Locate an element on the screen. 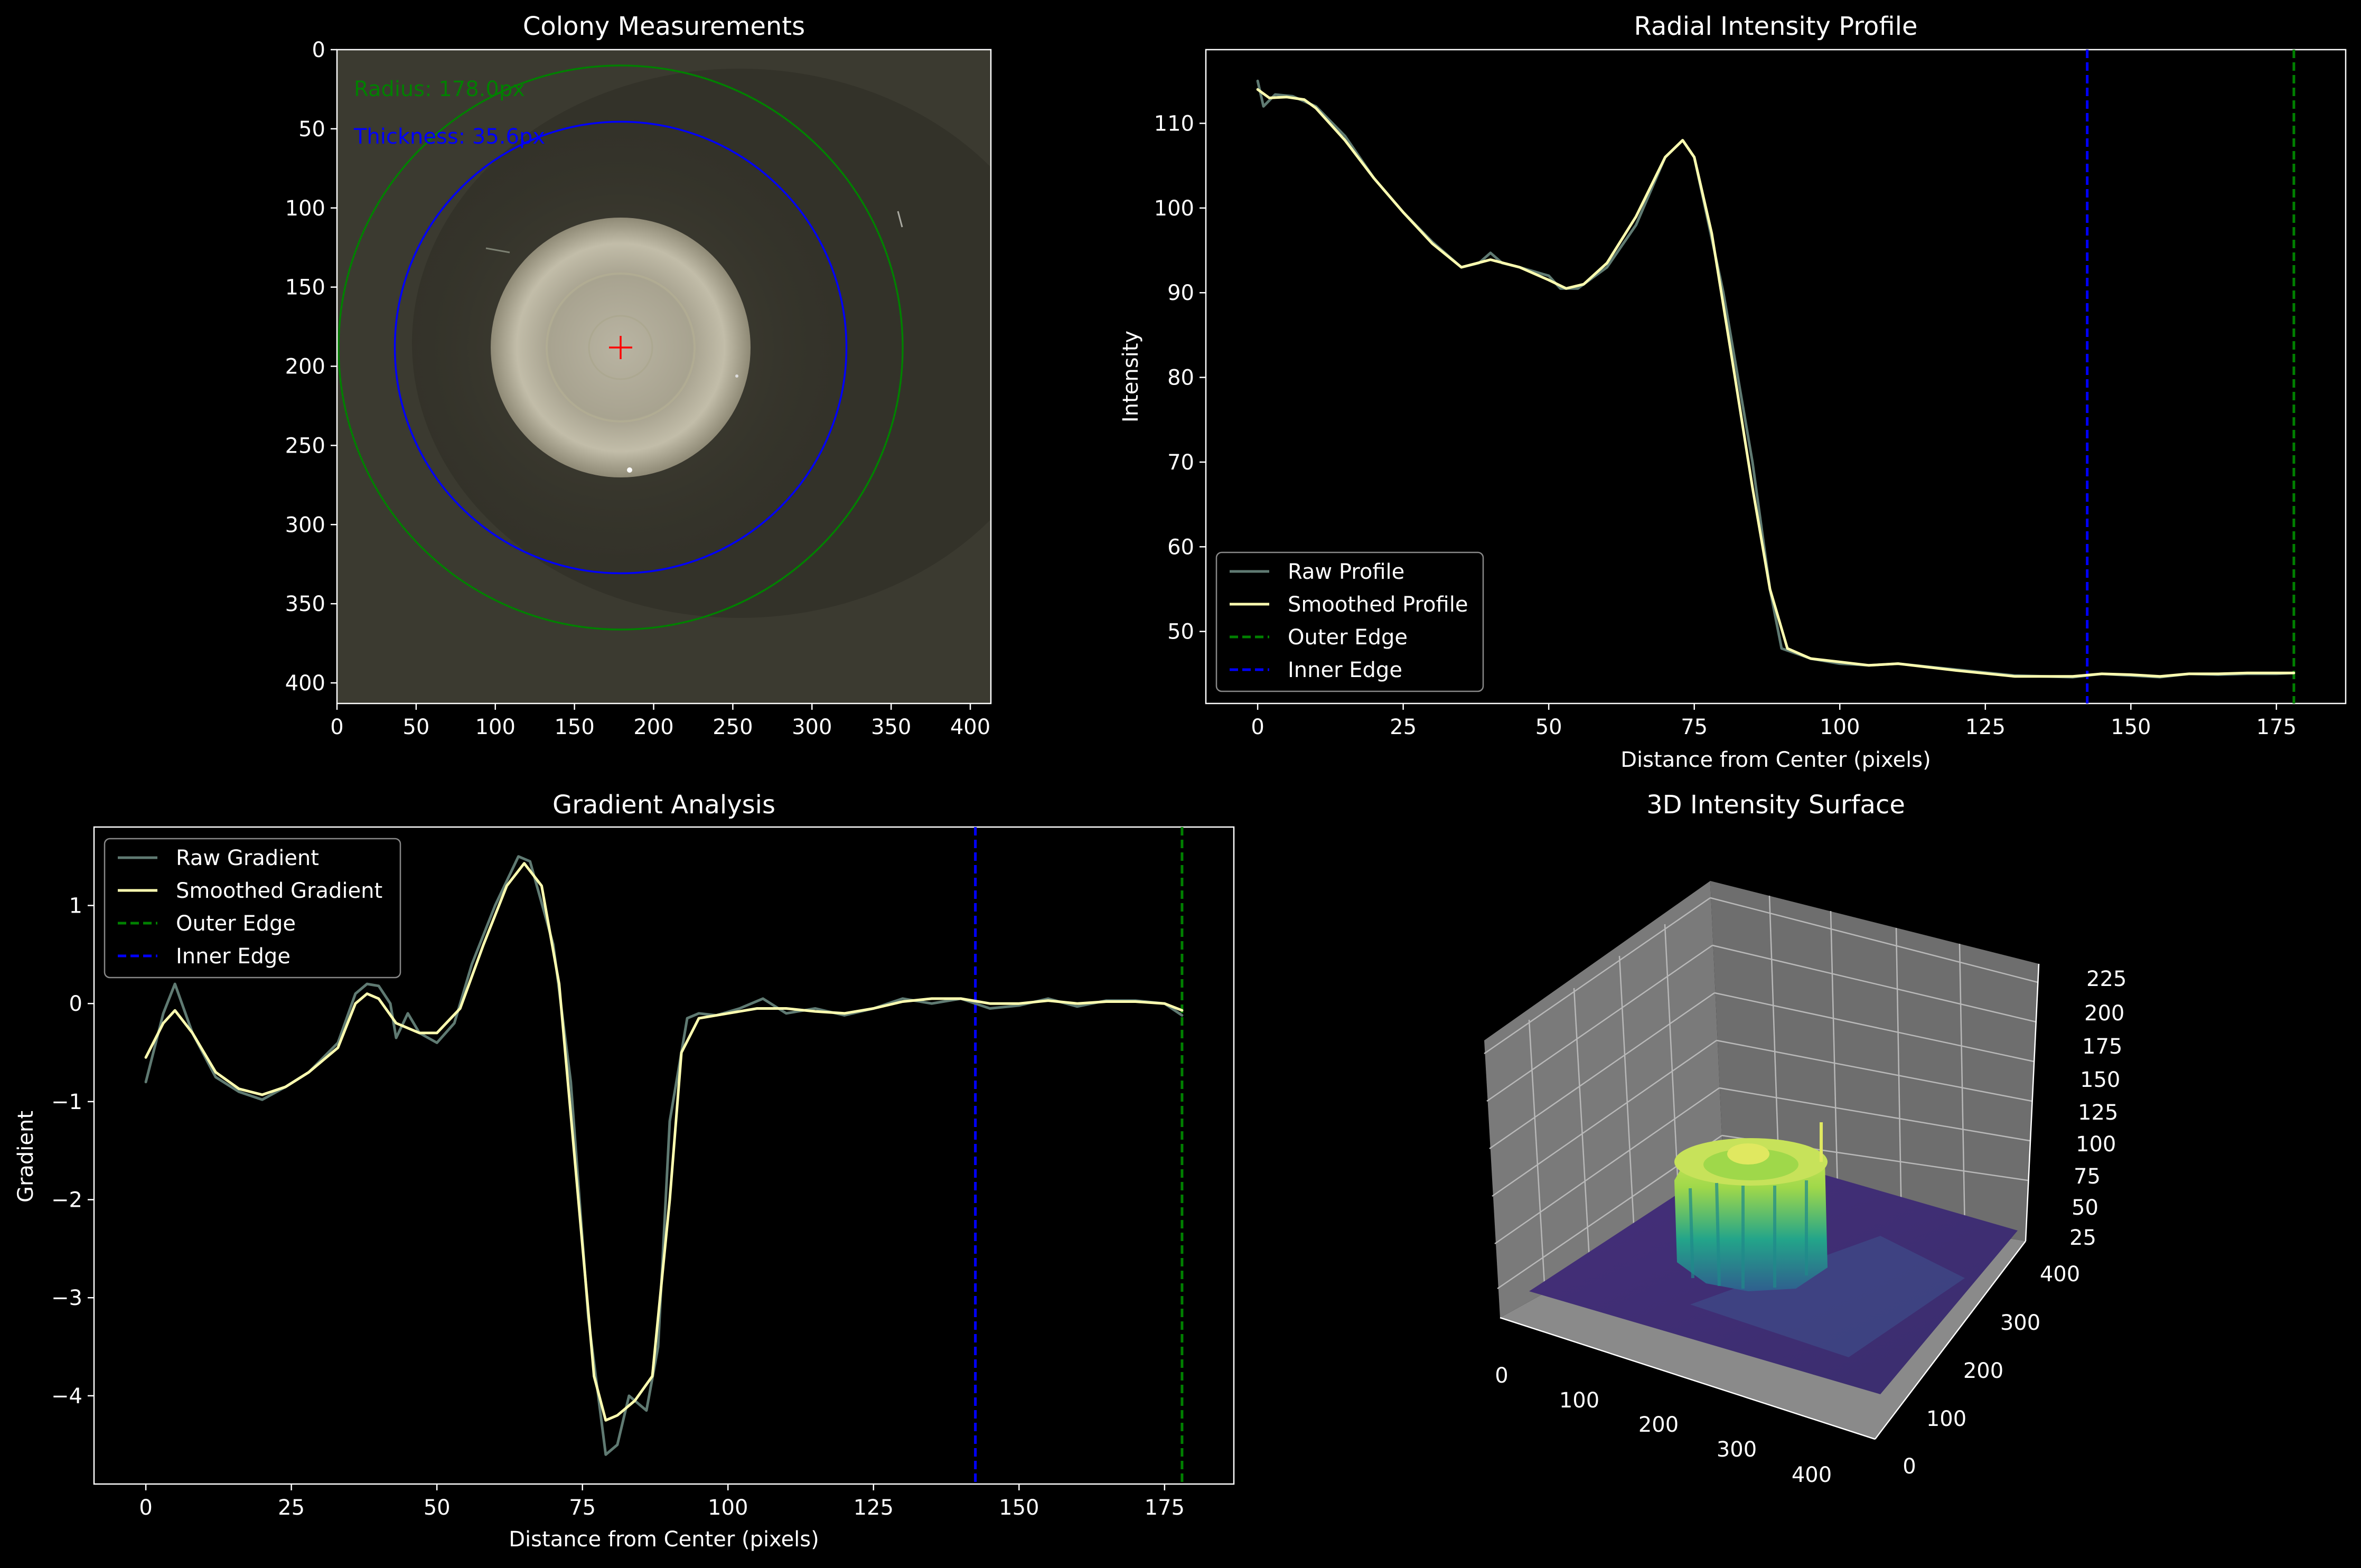 The width and height of the screenshot is (2361, 1568). radius-annotation: Radius: 178.0px is located at coordinates (440, 89).